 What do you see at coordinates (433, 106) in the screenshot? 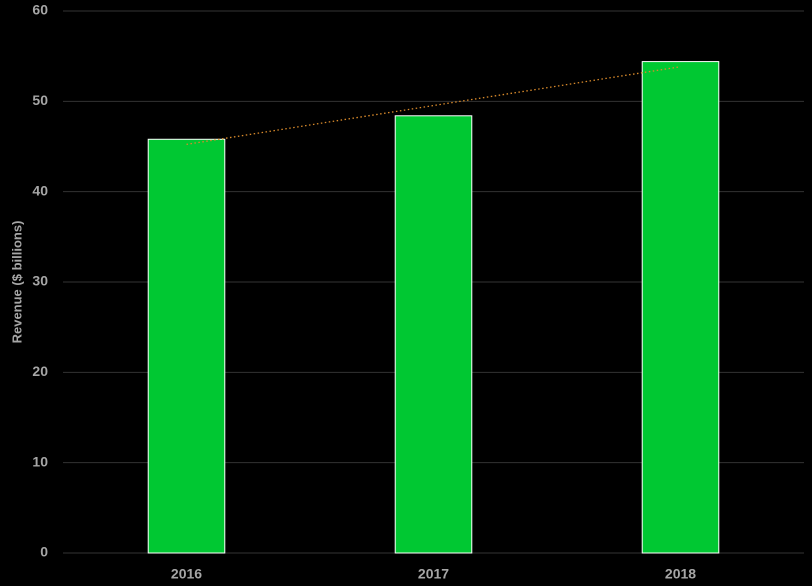
I see `trendline` at bounding box center [433, 106].